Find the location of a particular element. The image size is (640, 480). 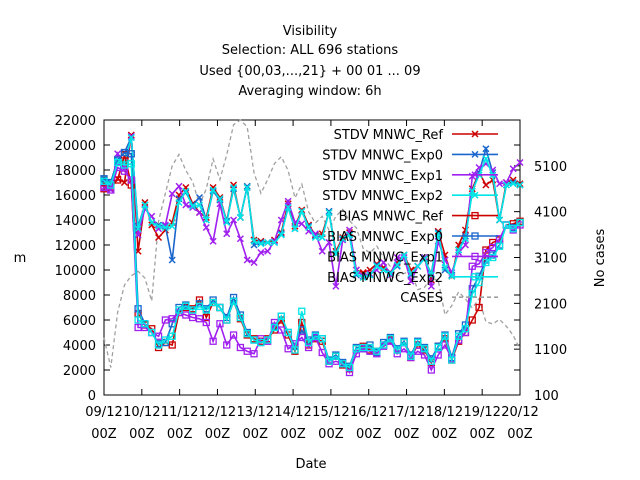

legend-label: CASES is located at coordinates (421, 298).